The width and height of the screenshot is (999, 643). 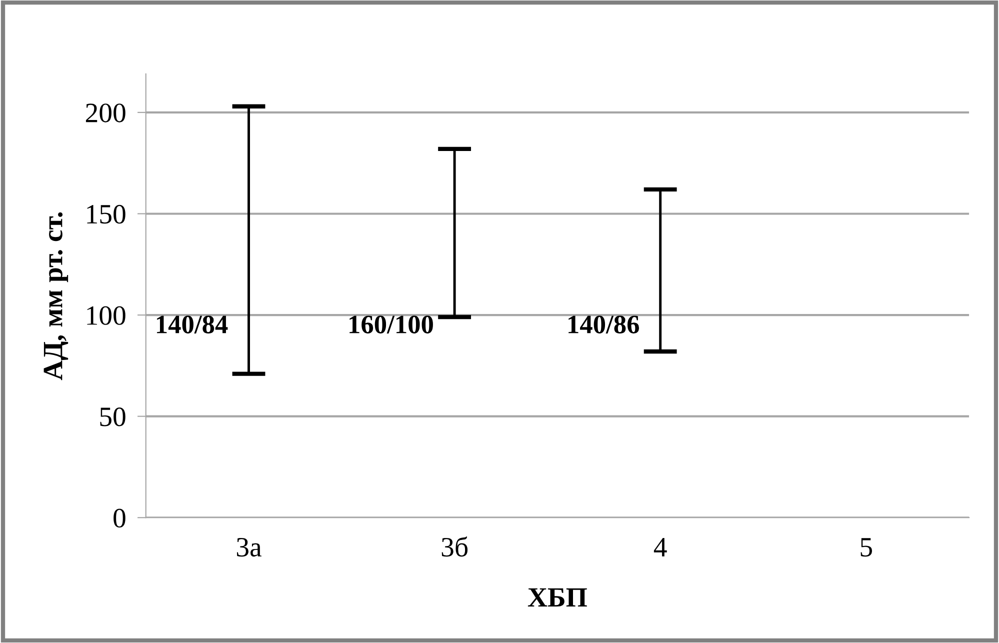 What do you see at coordinates (106, 315) in the screenshot?
I see `y-tick-label: 100` at bounding box center [106, 315].